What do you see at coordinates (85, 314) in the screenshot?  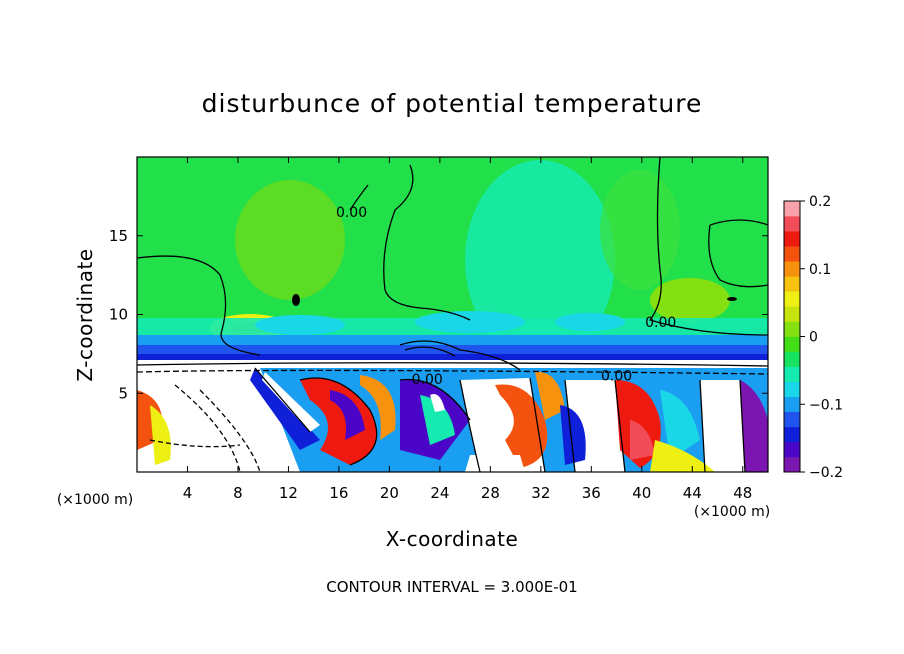 I see `y-axis-title: Z-coordinate` at bounding box center [85, 314].